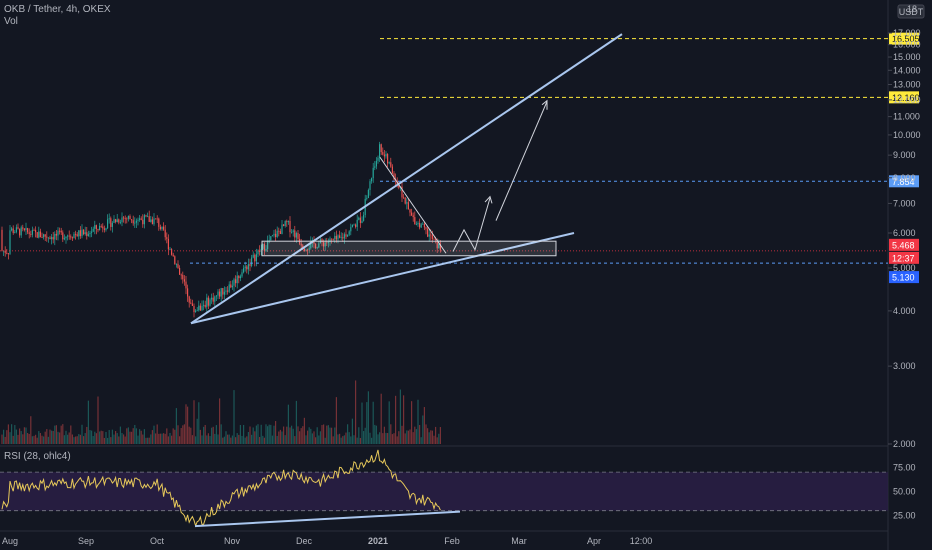 The height and width of the screenshot is (550, 932). What do you see at coordinates (327, 519) in the screenshot?
I see `rsi-support-trendline` at bounding box center [327, 519].